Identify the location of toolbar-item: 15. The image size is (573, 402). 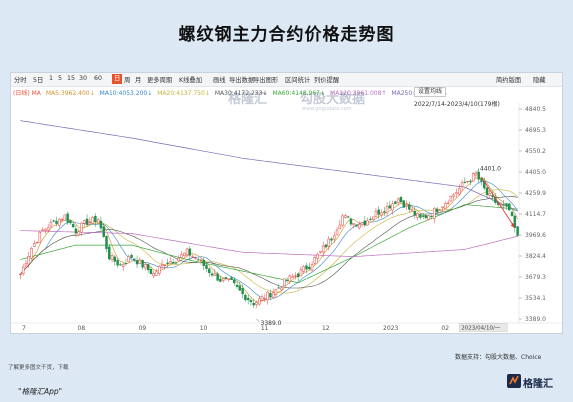
(71, 78).